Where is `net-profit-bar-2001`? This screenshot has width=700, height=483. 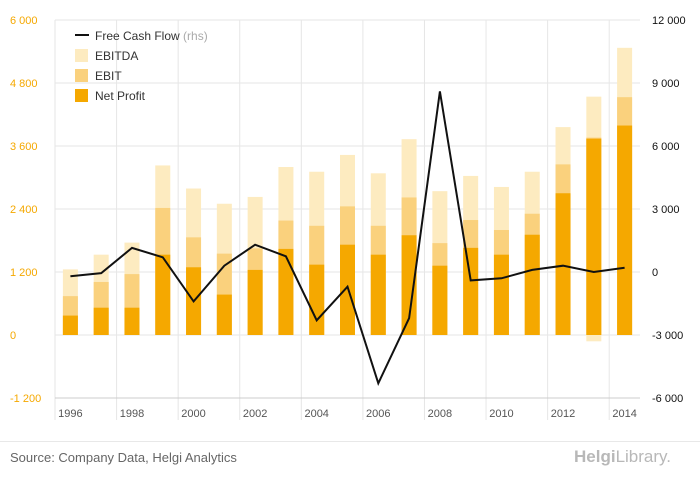 net-profit-bar-2001 is located at coordinates (224, 314).